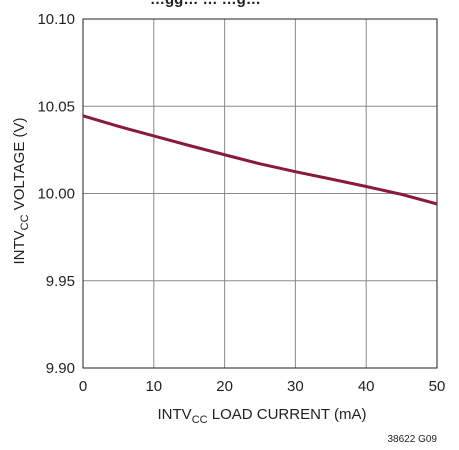 The height and width of the screenshot is (450, 459). I want to click on x-tick-label-5: 50, so click(437, 386).